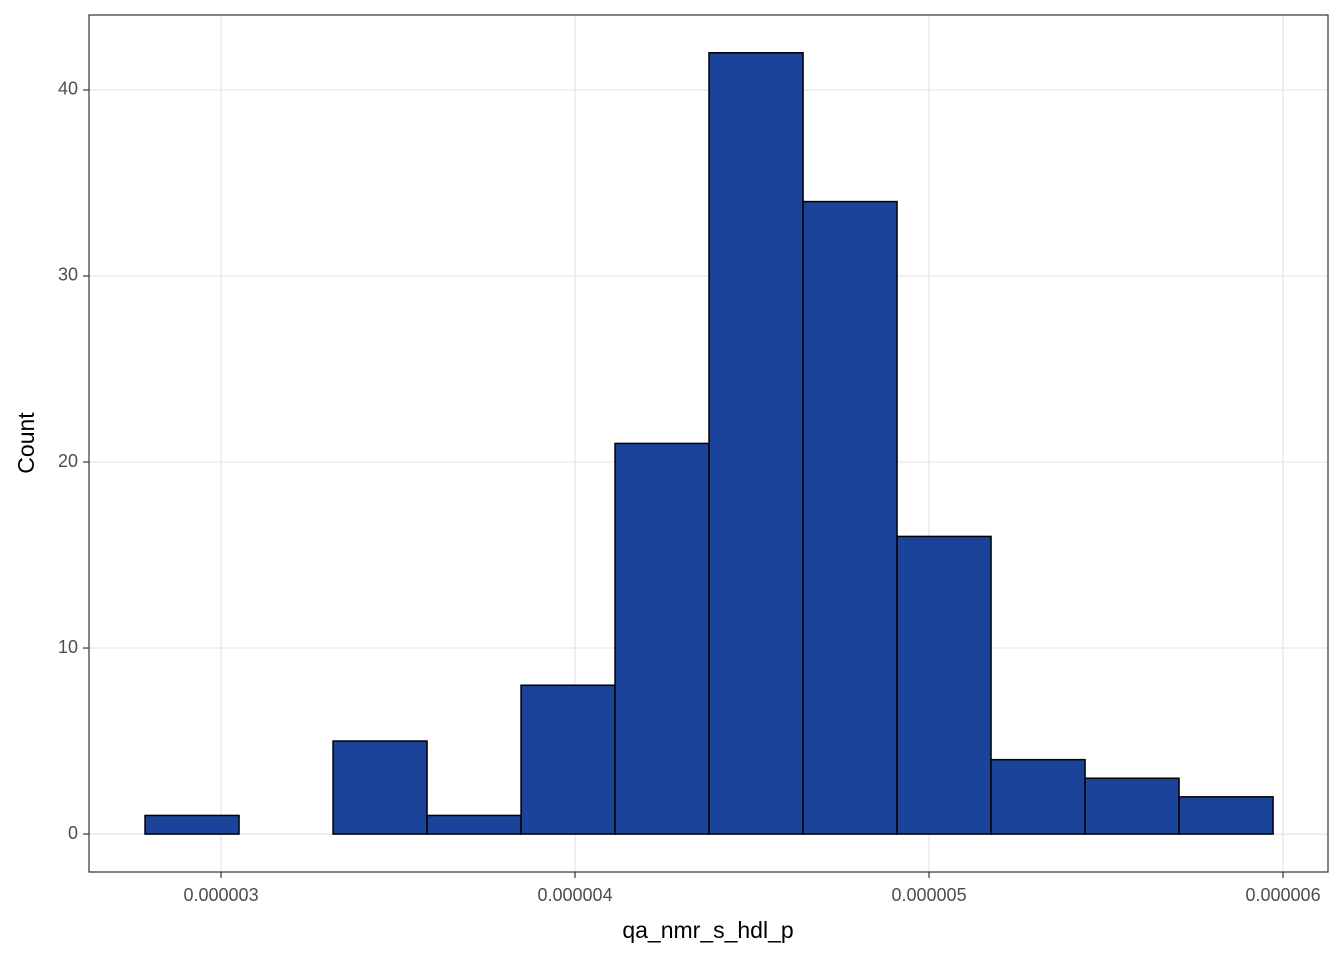  What do you see at coordinates (68, 461) in the screenshot?
I see `y-tick-label: 20` at bounding box center [68, 461].